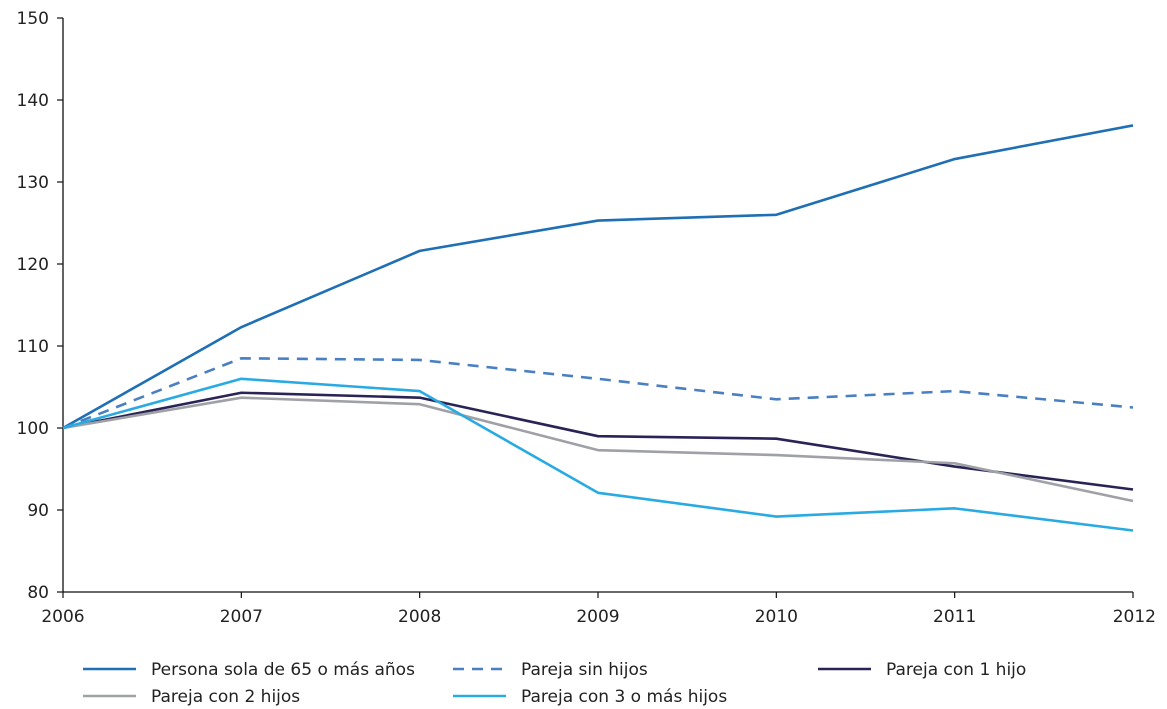  Describe the element at coordinates (40, 306) in the screenshot. I see `y-axis-ticks: 80 90 100 110 120 130 140 150` at that location.